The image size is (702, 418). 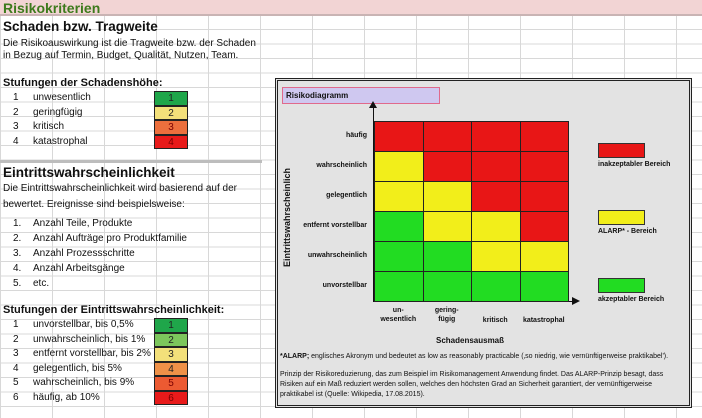 I want to click on row-label: gelegentlich, so click(x=346, y=195).